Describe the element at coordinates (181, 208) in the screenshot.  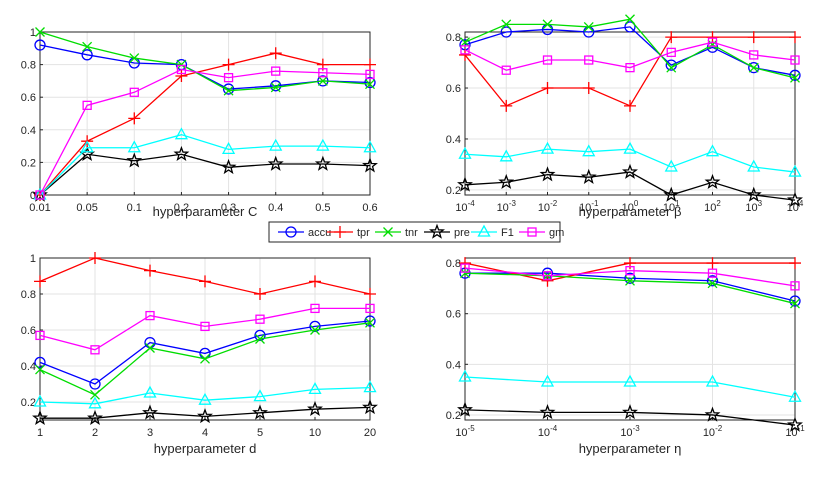
I see `x-tick-label: 0.2` at that location.